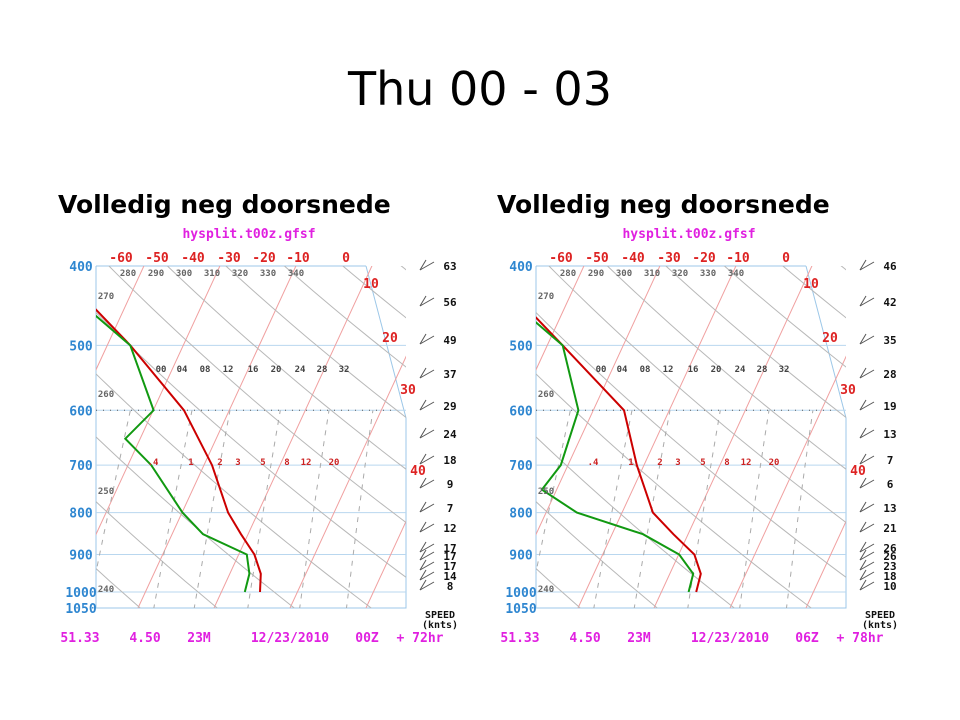 This screenshot has height=720, width=960. I want to click on wind-speed-label: 37, so click(449, 374).